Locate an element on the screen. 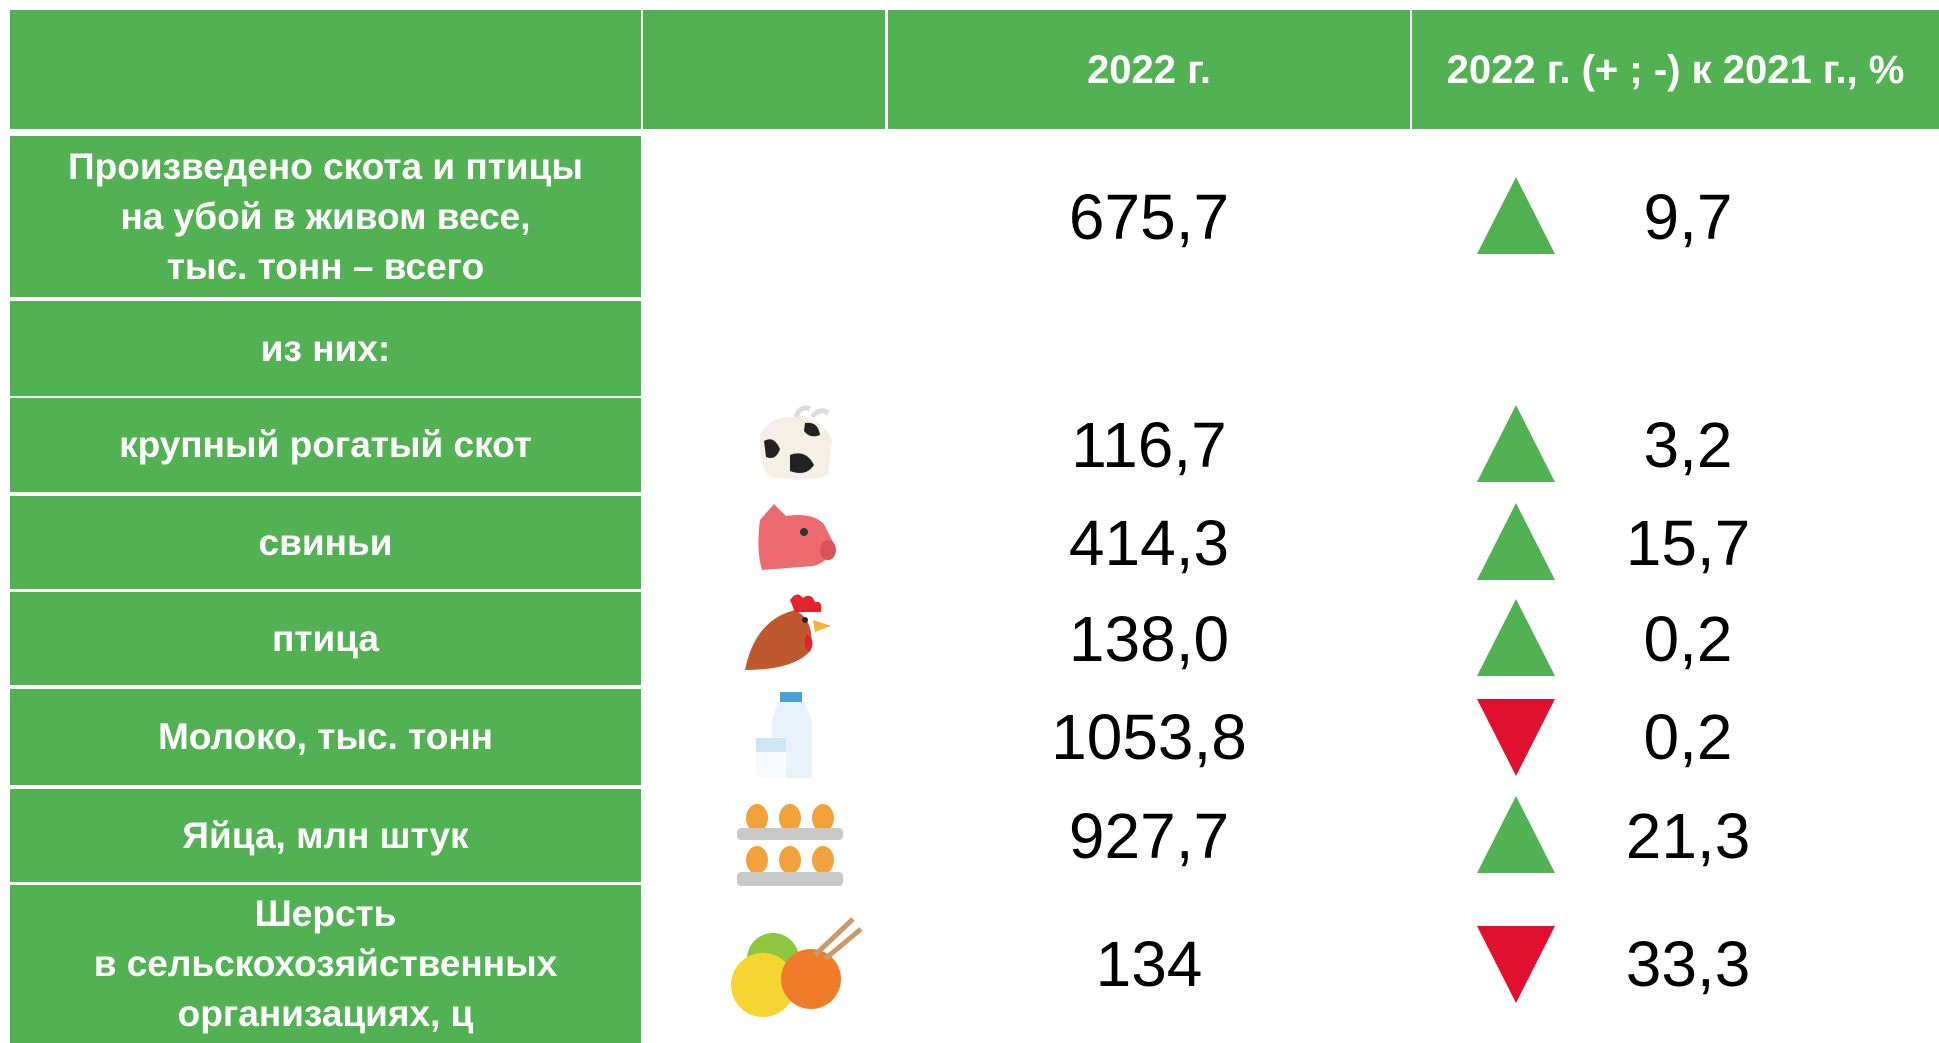  eggs-icon is located at coordinates (790, 845).